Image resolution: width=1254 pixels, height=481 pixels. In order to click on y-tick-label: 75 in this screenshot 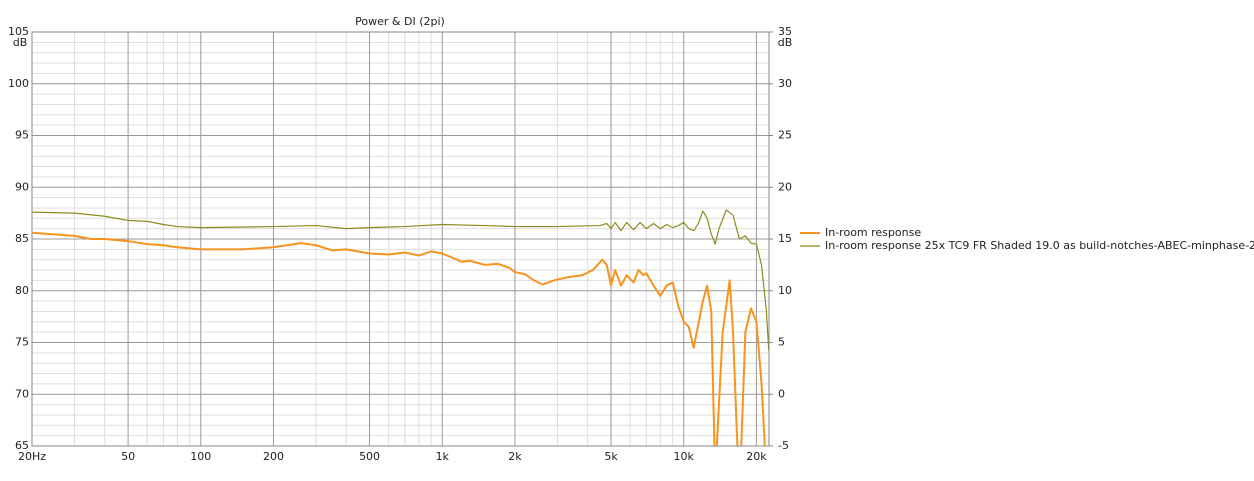, I will do `click(22, 342)`.